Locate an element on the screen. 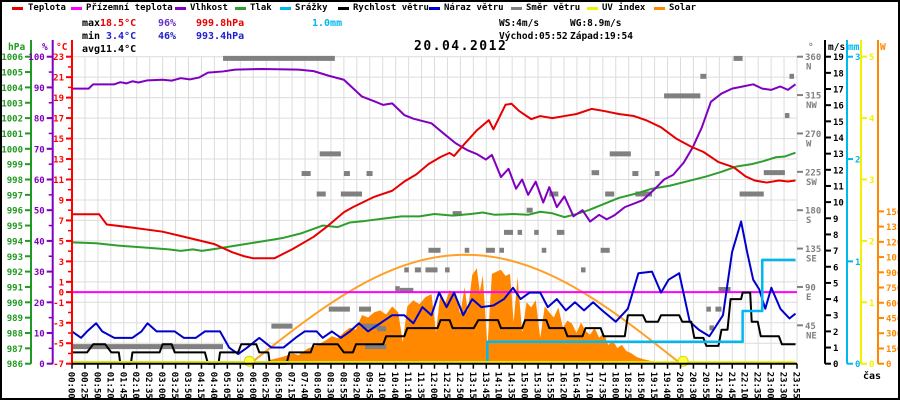 This screenshot has height=400, width=900. axis-tick-label: 70 is located at coordinates (39, 150).